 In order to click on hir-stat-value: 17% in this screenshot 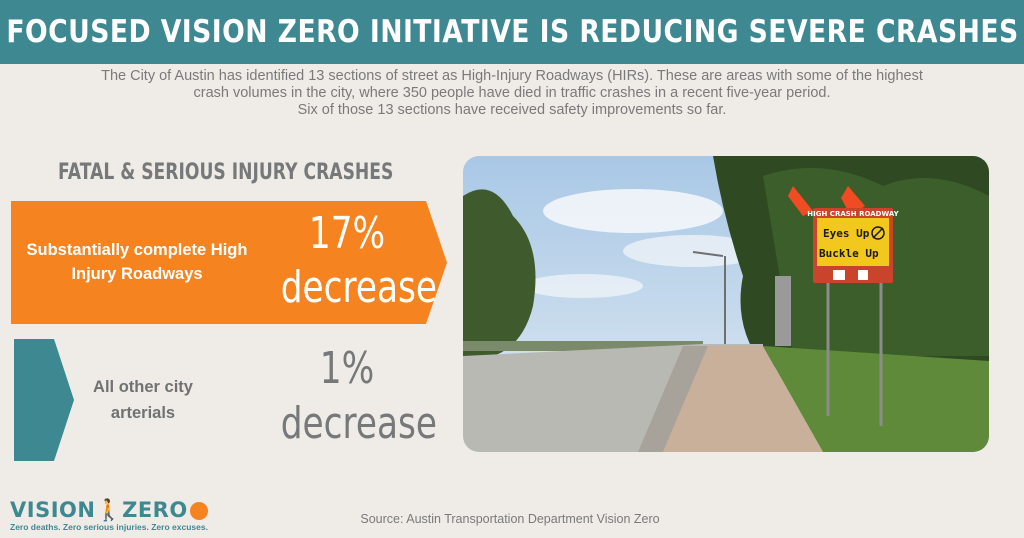, I will do `click(347, 233)`.